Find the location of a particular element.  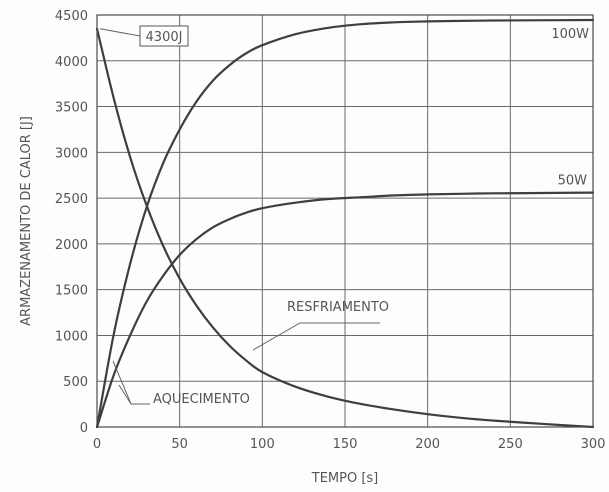

peak-callout: 4300J is located at coordinates (144, 36).